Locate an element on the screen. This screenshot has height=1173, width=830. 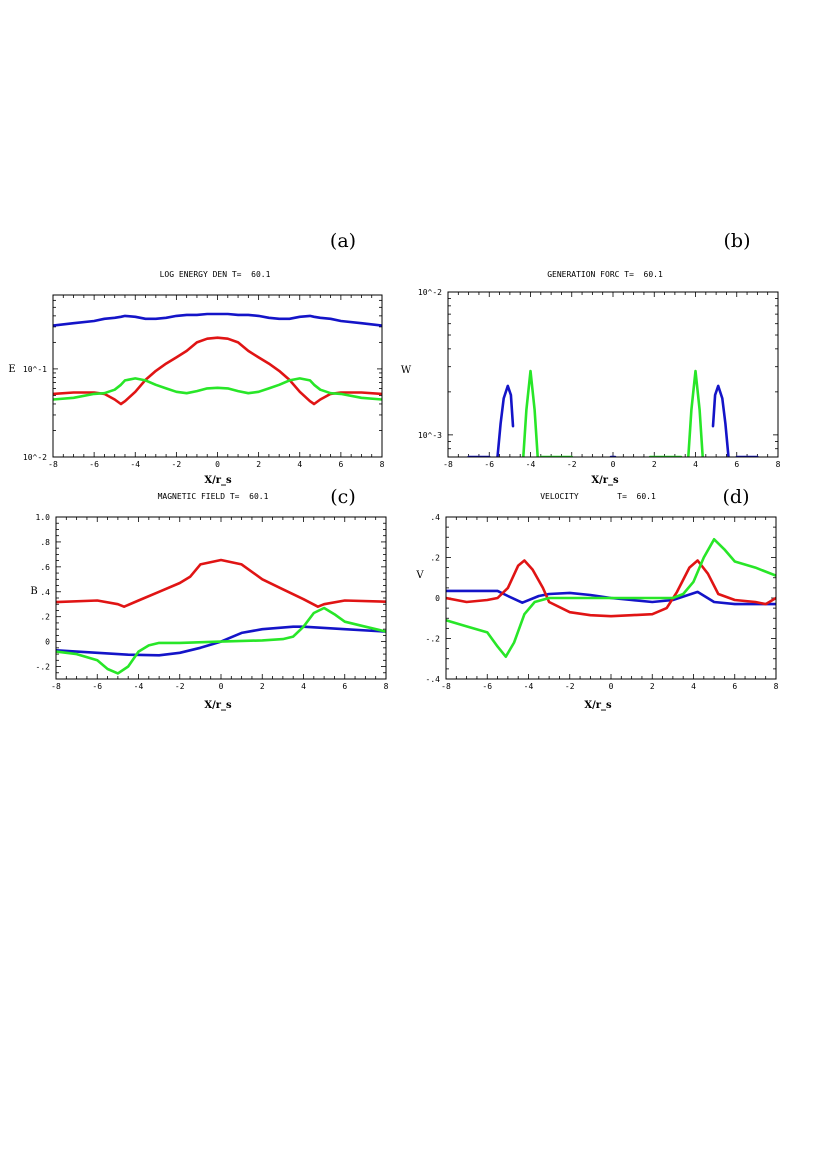
panel-label: (a) is located at coordinates (343, 241).